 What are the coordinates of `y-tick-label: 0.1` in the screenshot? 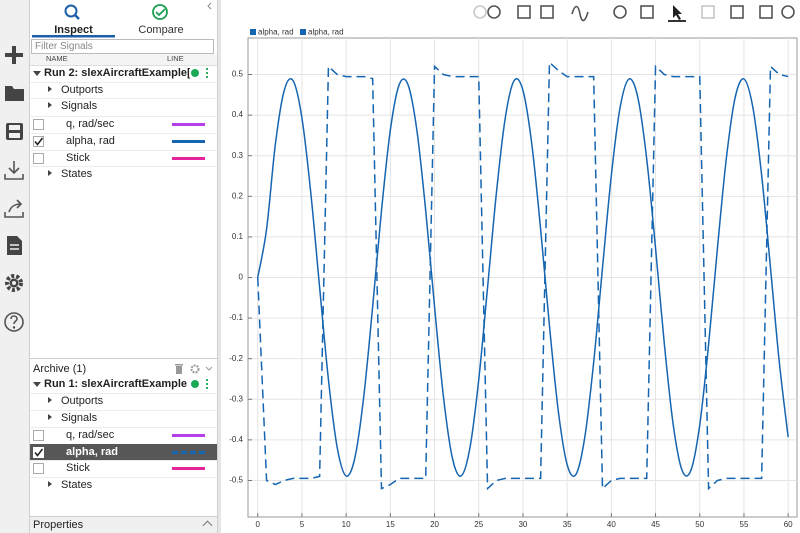 It's located at (238, 236).